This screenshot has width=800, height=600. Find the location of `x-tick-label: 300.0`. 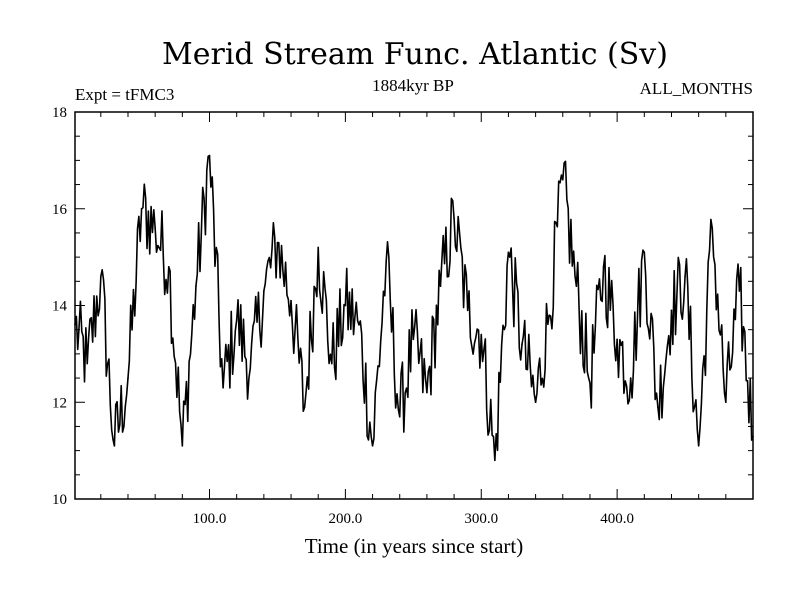

x-tick-label: 300.0 is located at coordinates (481, 519).